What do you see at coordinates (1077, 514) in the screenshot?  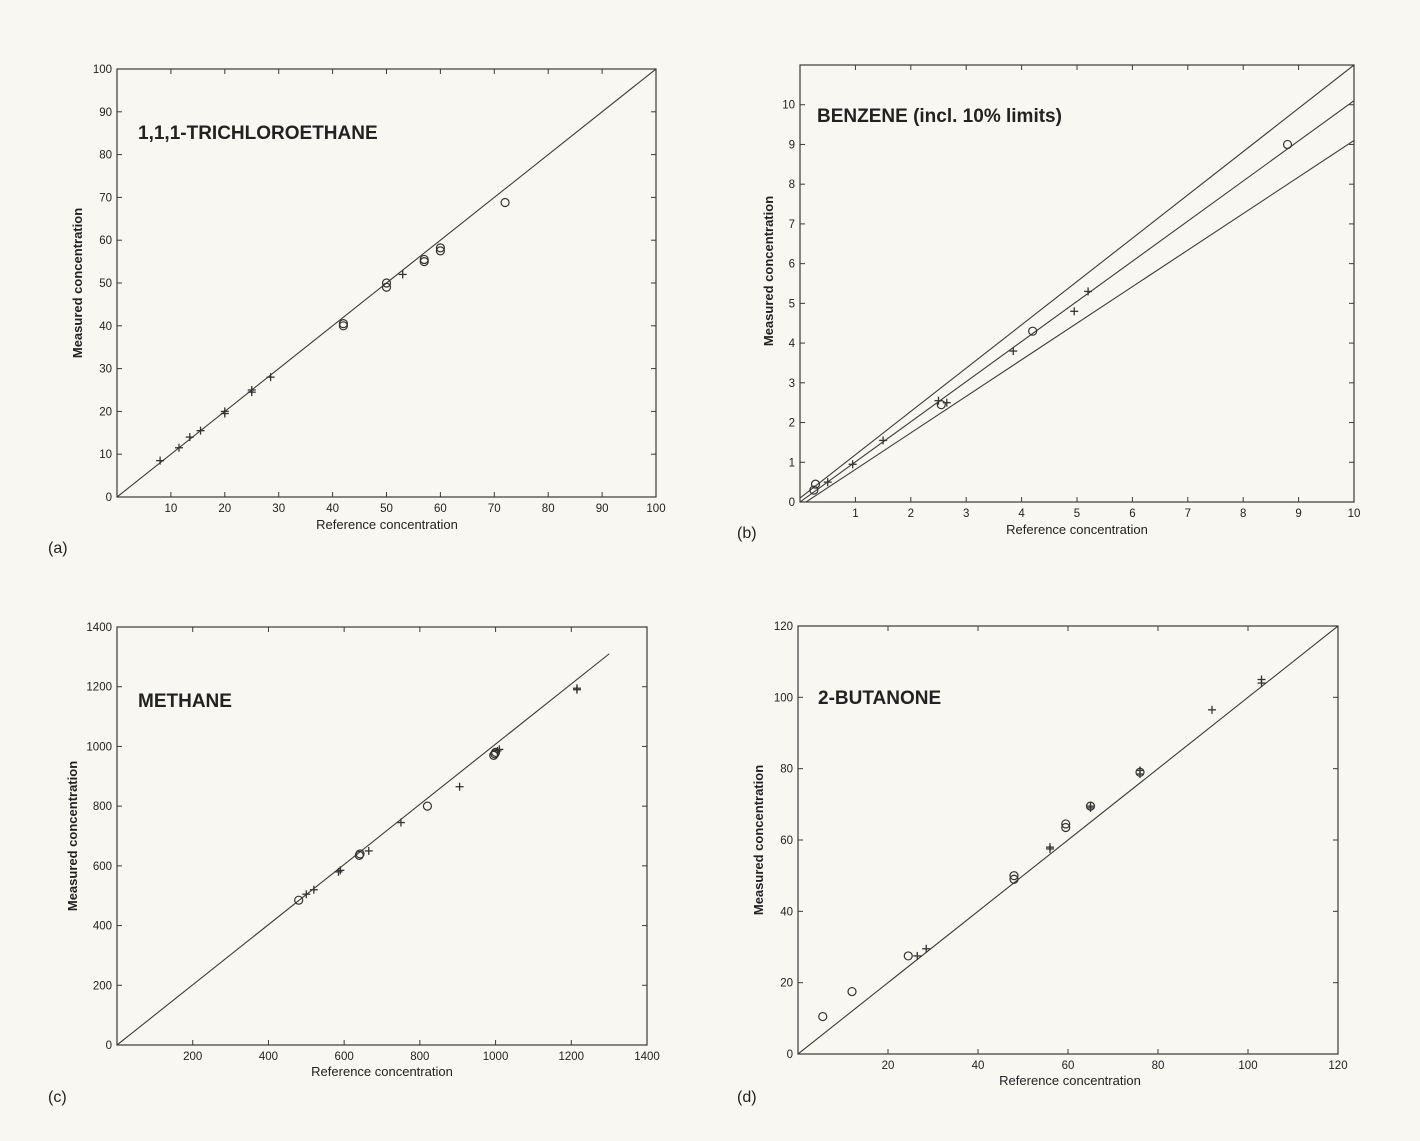 I see `x-tick-label: 5` at bounding box center [1077, 514].